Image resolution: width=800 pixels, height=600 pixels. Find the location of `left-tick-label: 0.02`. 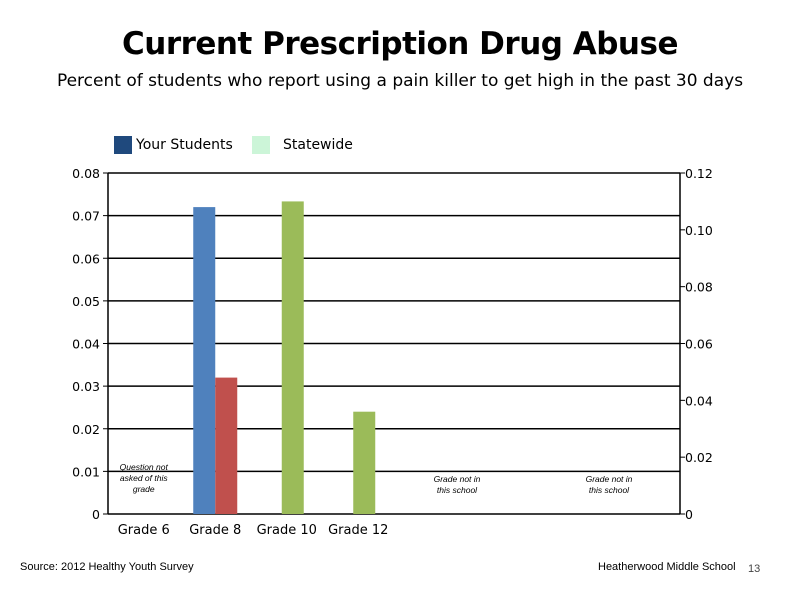

left-tick-label: 0.02 is located at coordinates (86, 429).